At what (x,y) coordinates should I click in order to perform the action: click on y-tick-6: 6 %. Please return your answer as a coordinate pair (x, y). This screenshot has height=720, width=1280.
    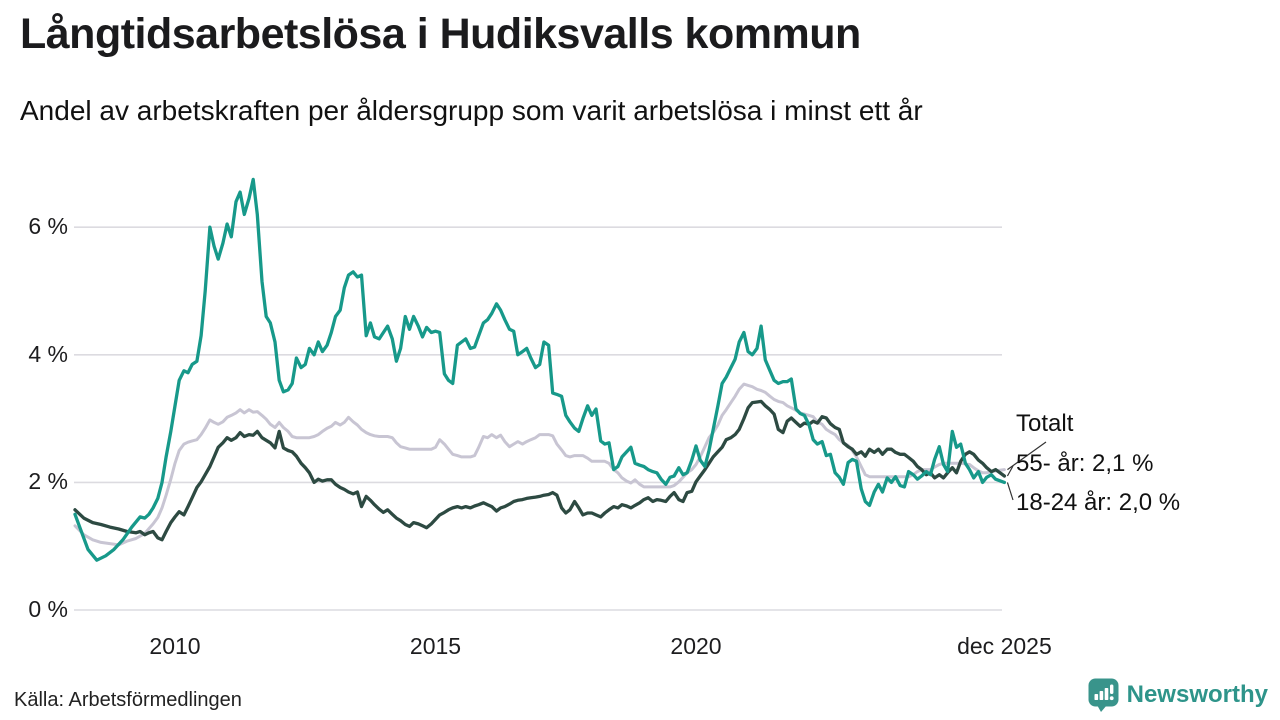
    Looking at the image, I should click on (48, 226).